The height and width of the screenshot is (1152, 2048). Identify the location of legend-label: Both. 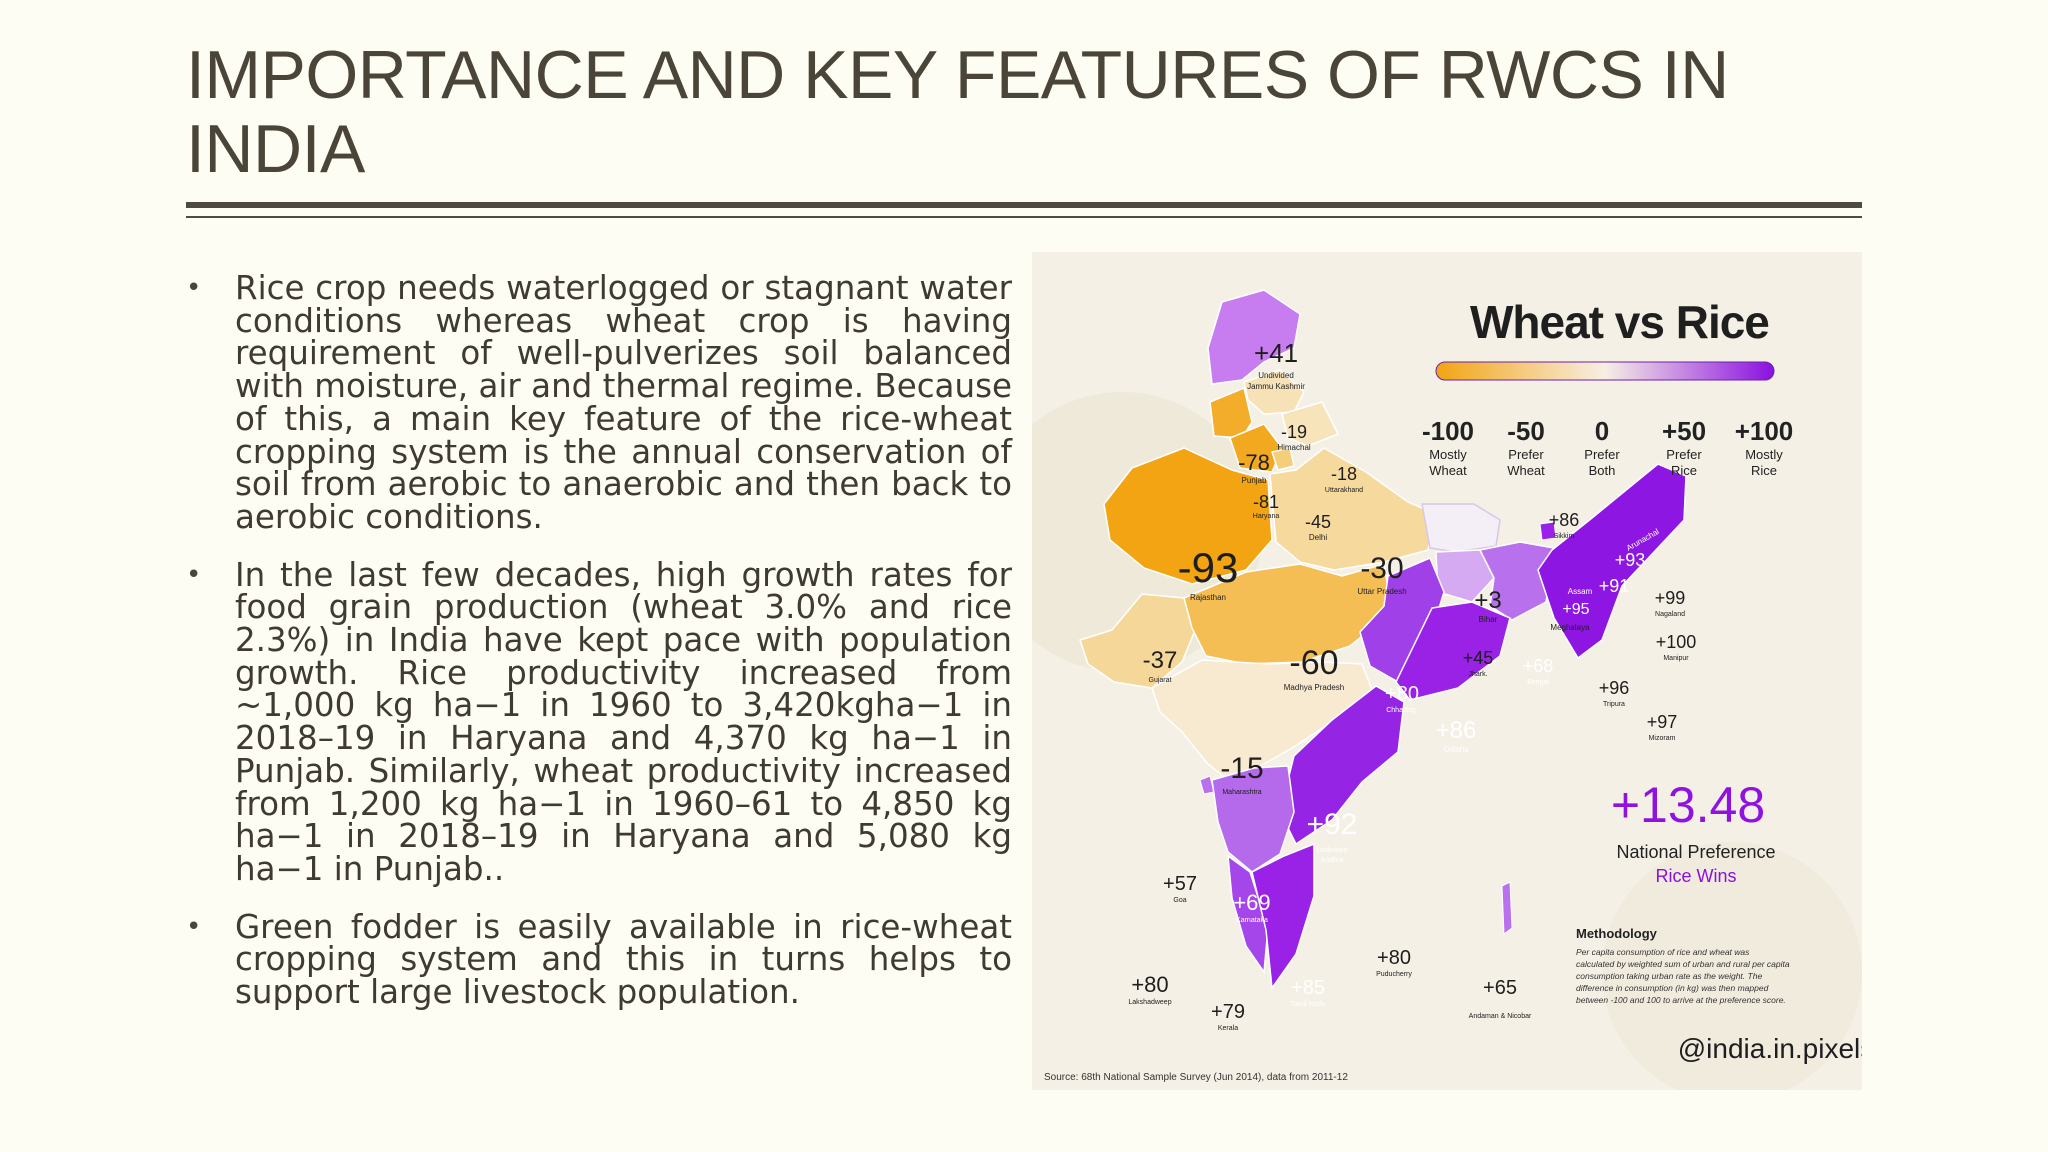
(1602, 470).